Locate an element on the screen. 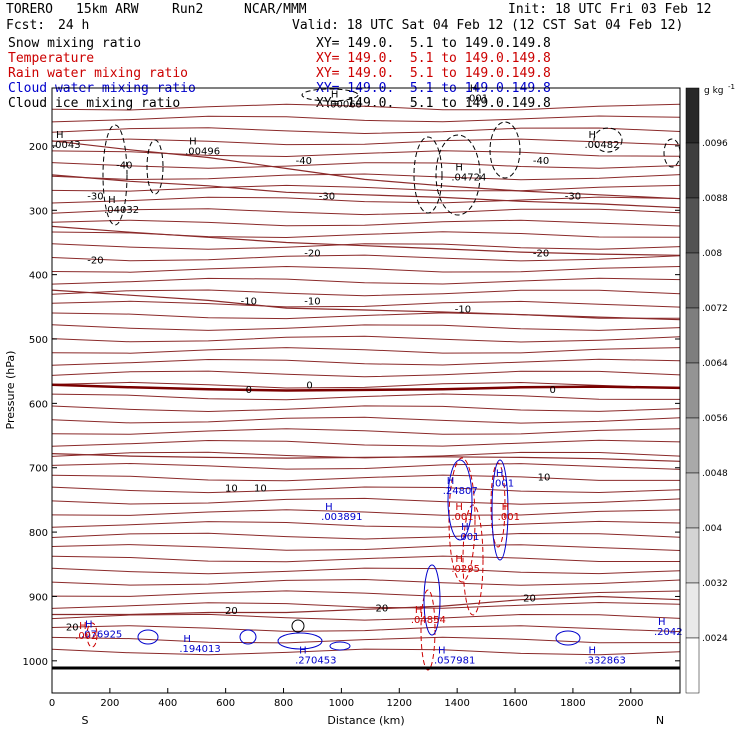 The width and height of the screenshot is (740, 740). colorbar-unit-exponent: -1 is located at coordinates (731, 87).